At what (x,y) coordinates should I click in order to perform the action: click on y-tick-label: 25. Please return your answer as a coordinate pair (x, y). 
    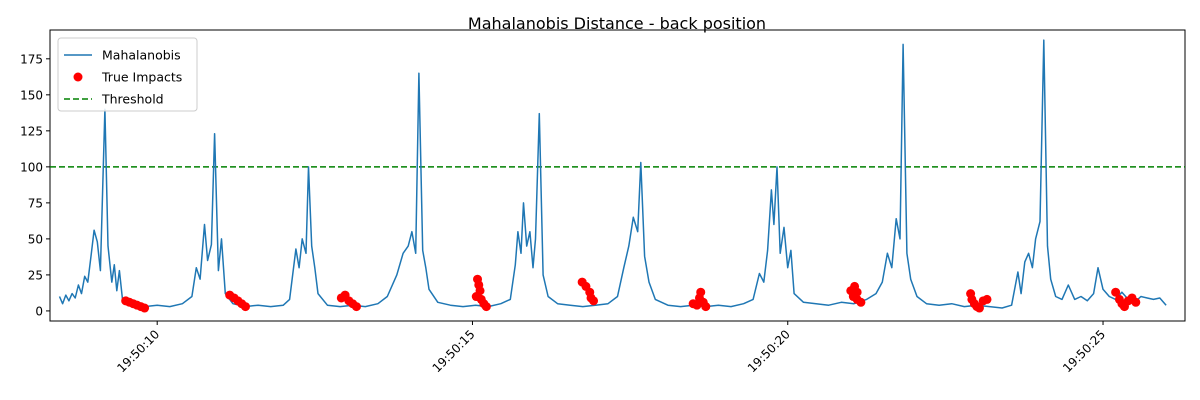
    Looking at the image, I should click on (35, 275).